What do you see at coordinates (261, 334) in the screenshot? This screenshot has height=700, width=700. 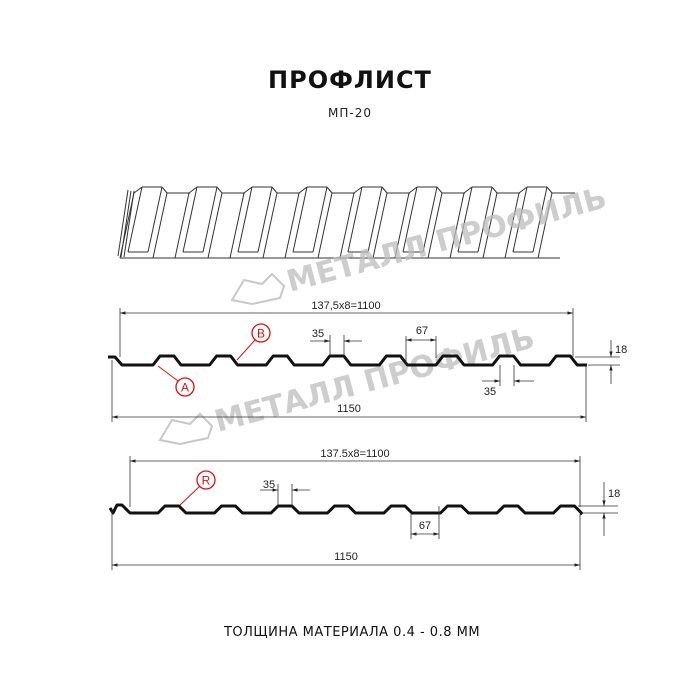 I see `svg-text: B` at bounding box center [261, 334].